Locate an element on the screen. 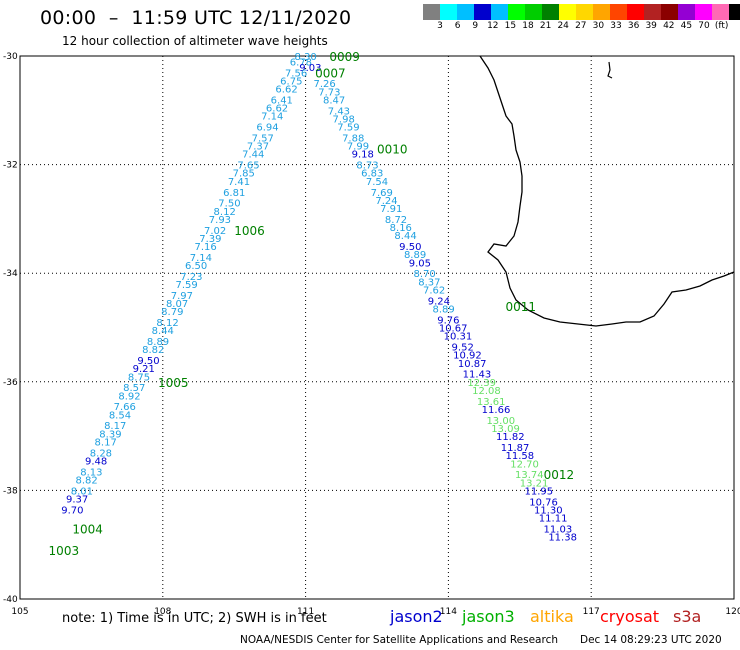  color-scale-label: 24 is located at coordinates (563, 26).